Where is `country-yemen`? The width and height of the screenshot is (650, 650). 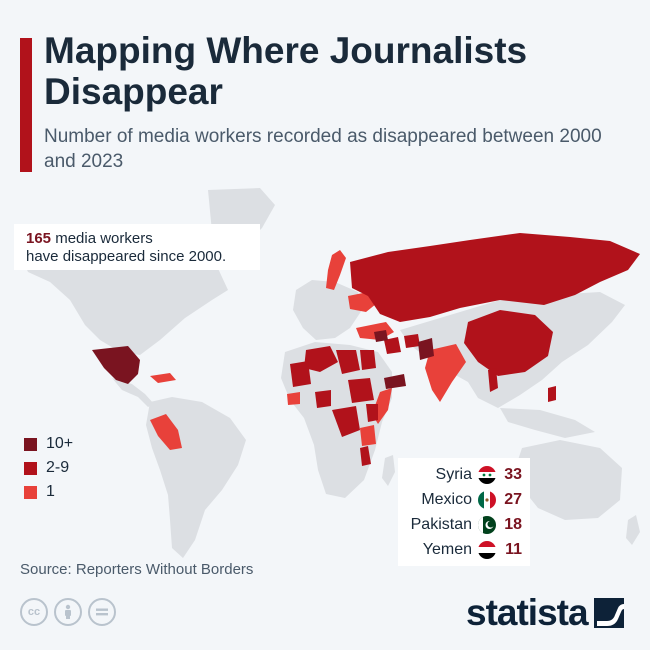 country-yemen is located at coordinates (395, 381).